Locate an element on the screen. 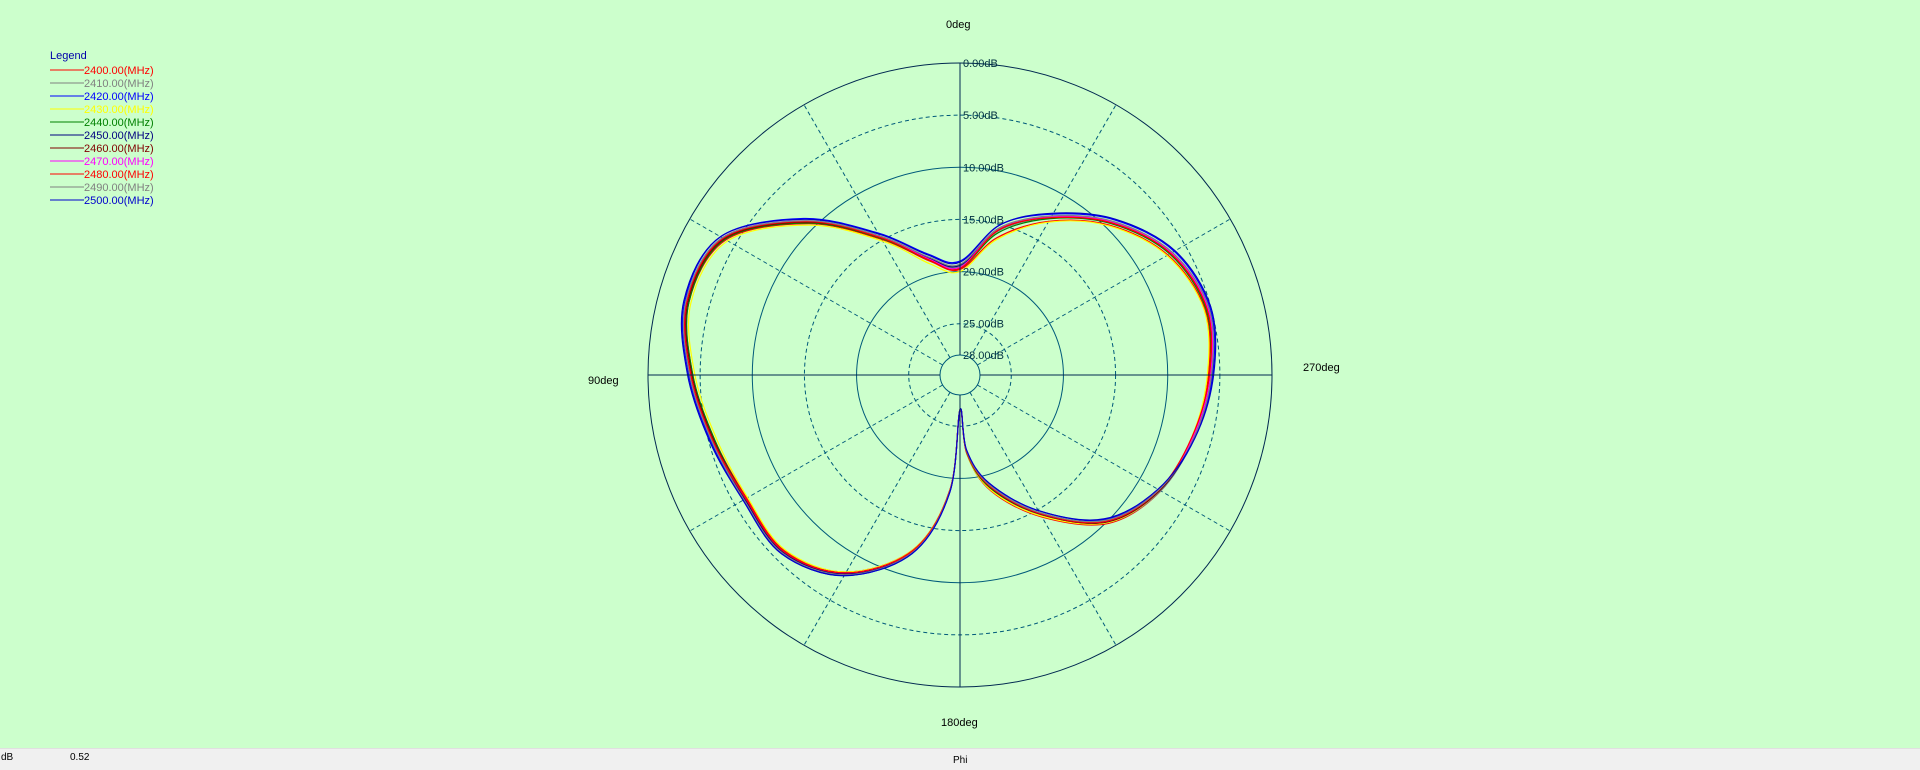 This screenshot has height=770, width=1920. legend-label: 2460.00(MHz) is located at coordinates (119, 149).